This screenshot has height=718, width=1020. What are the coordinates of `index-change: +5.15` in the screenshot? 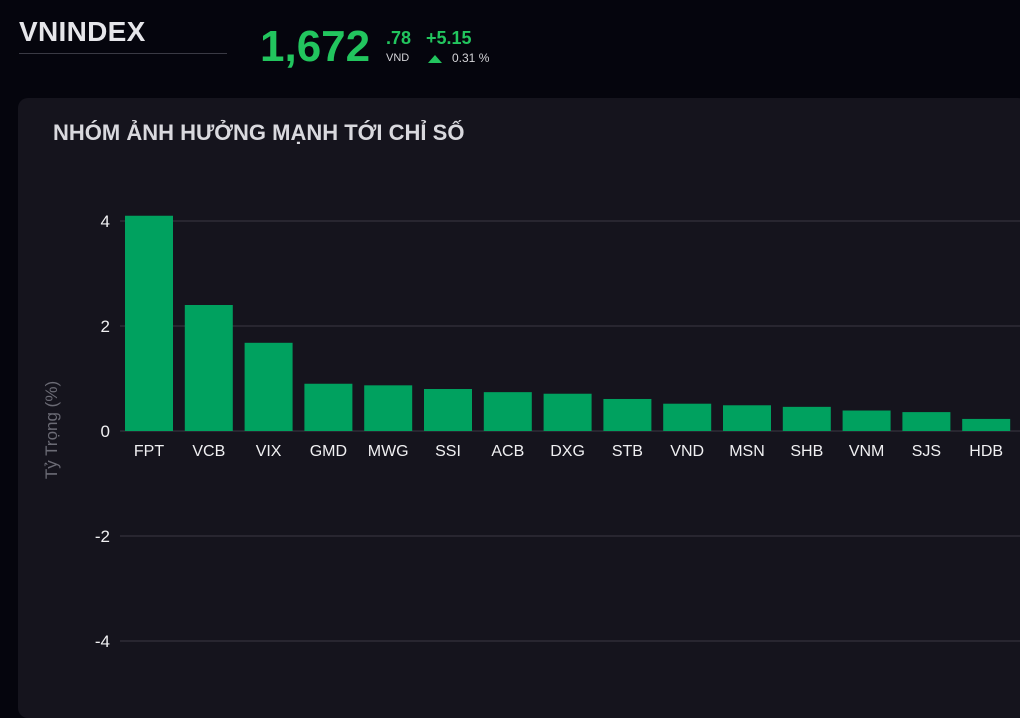 It's located at (449, 38).